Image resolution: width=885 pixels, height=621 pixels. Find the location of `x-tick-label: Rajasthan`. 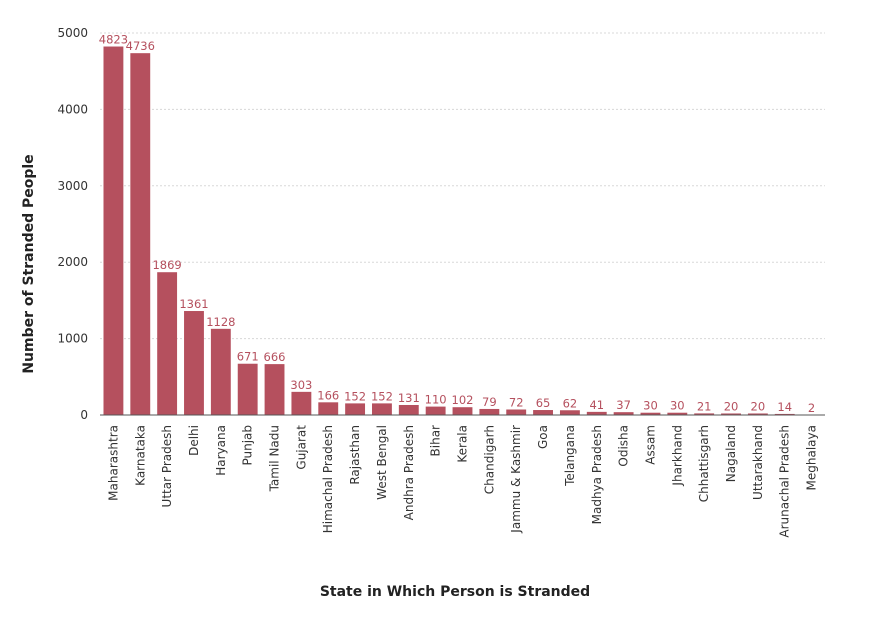

x-tick-label: Rajasthan is located at coordinates (355, 455).